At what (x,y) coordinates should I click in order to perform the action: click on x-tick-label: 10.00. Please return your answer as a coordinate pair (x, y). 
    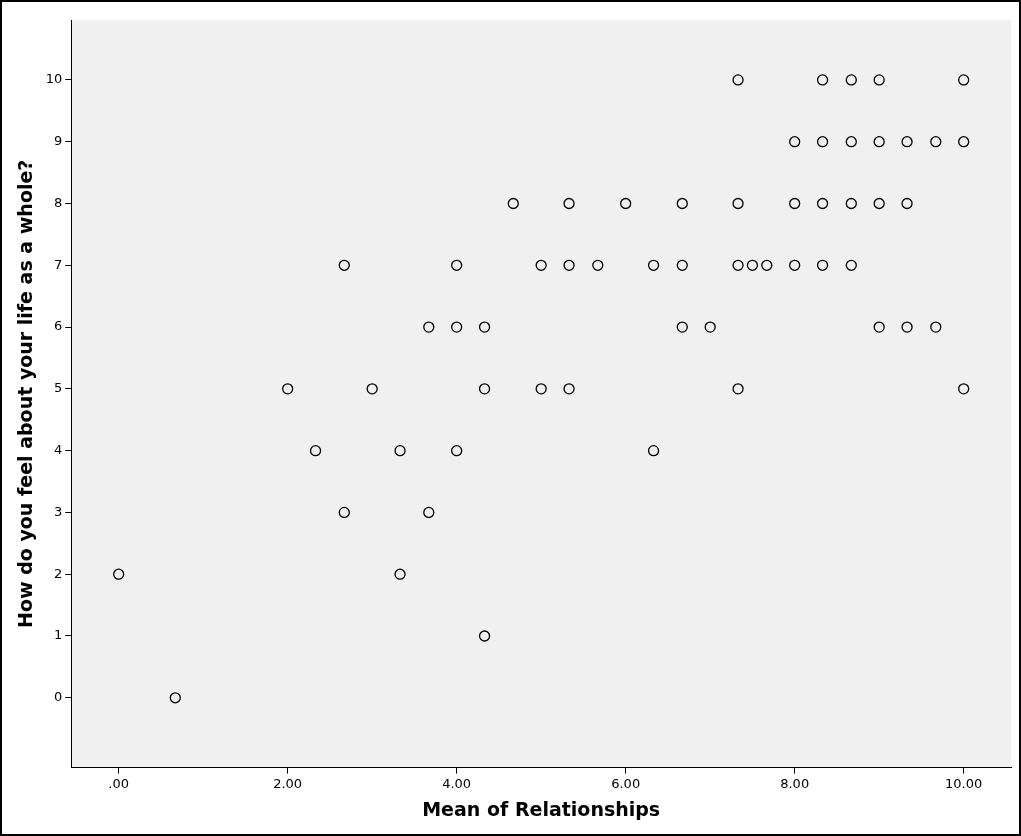
    Looking at the image, I should click on (964, 783).